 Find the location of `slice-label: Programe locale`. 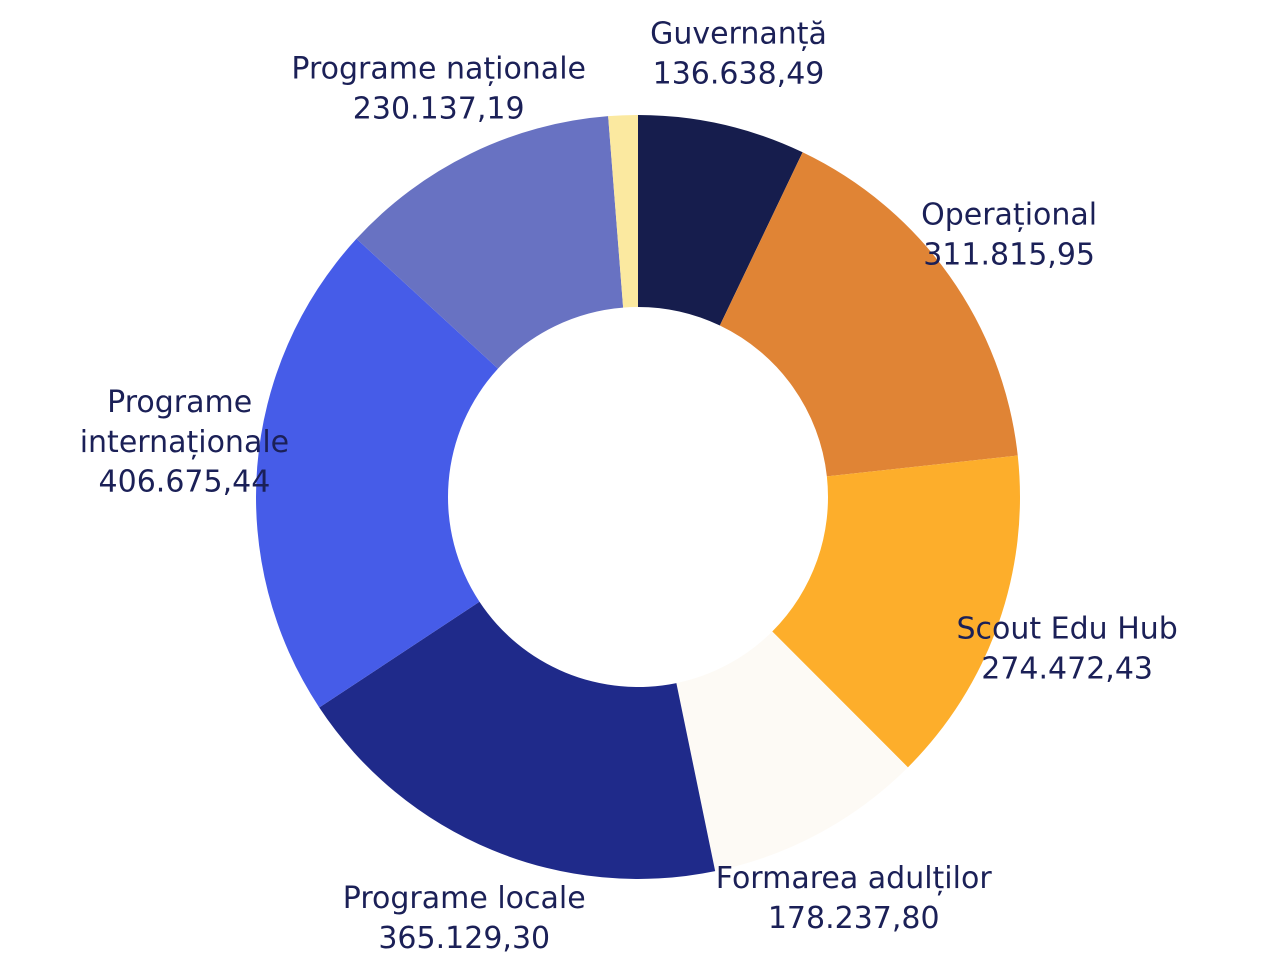

slice-label: Programe locale is located at coordinates (464, 898).